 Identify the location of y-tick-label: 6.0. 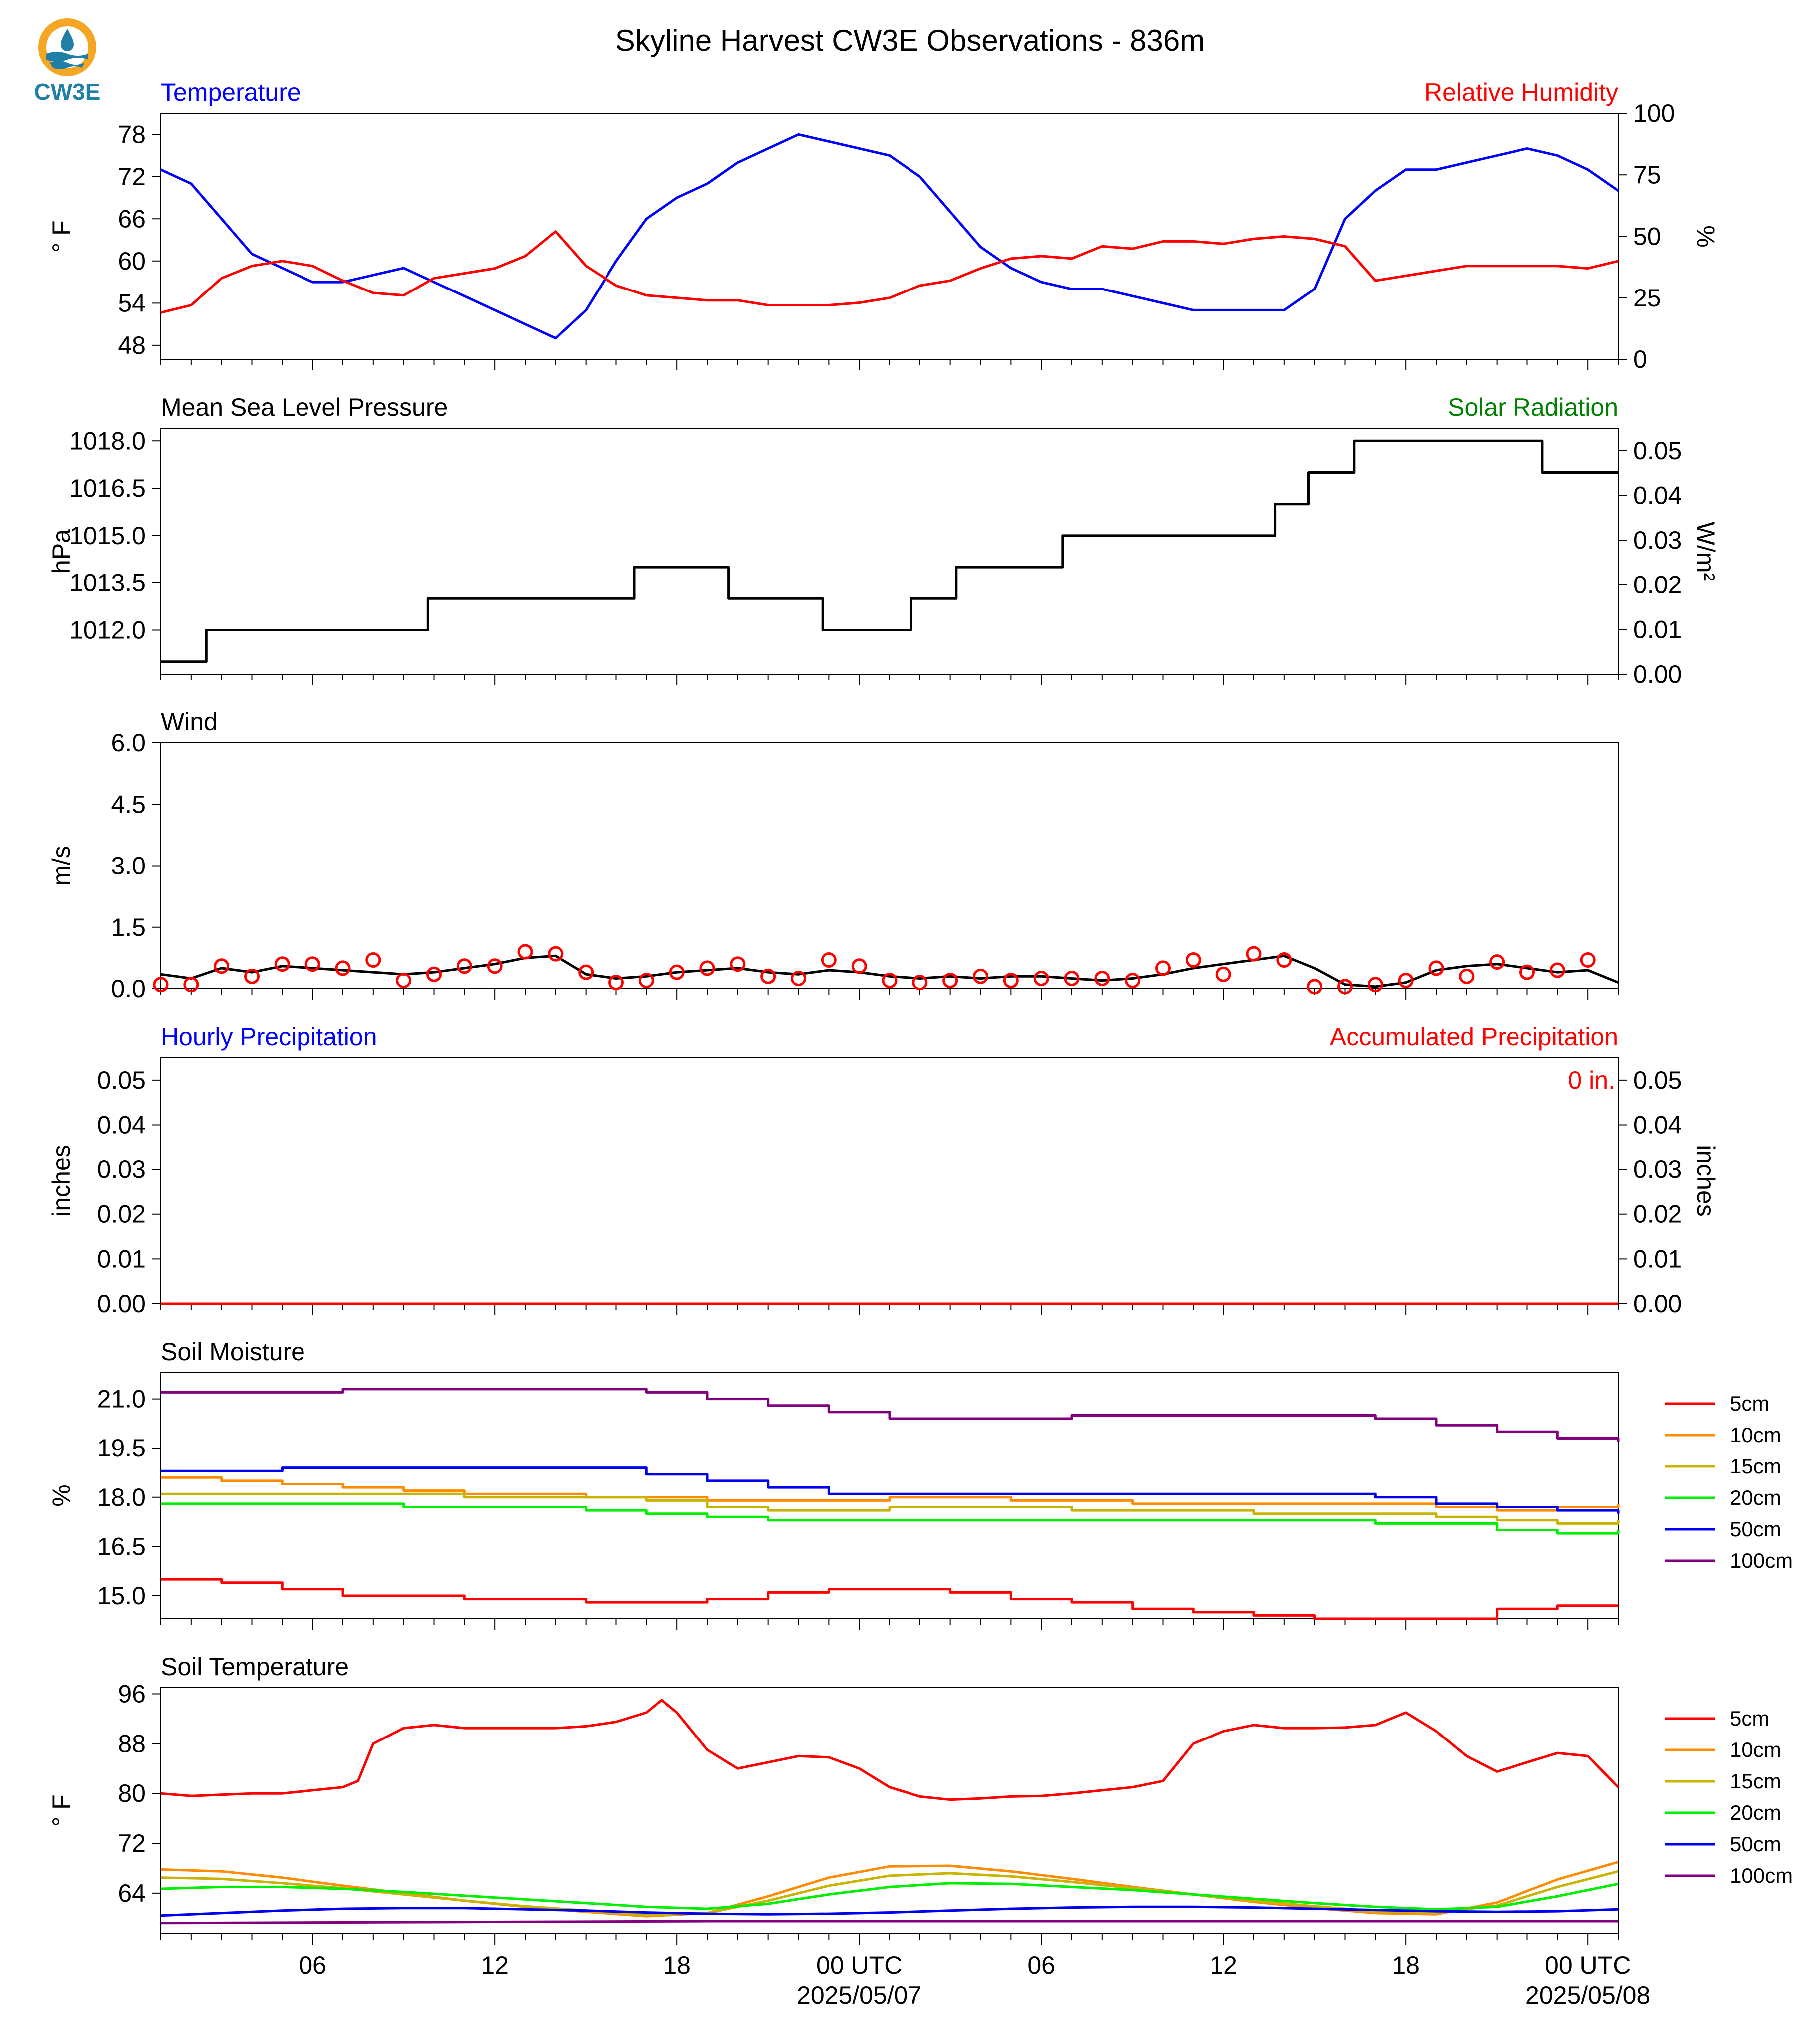
(128, 743).